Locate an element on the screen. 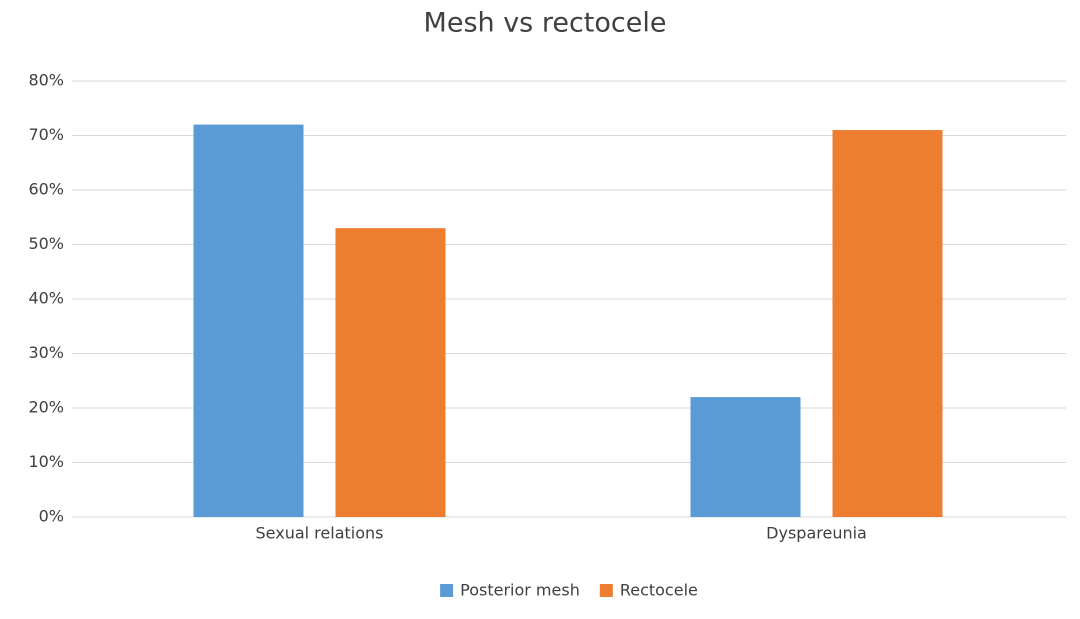 This screenshot has width=1080, height=619. y-tick-label: 80% is located at coordinates (46, 80).